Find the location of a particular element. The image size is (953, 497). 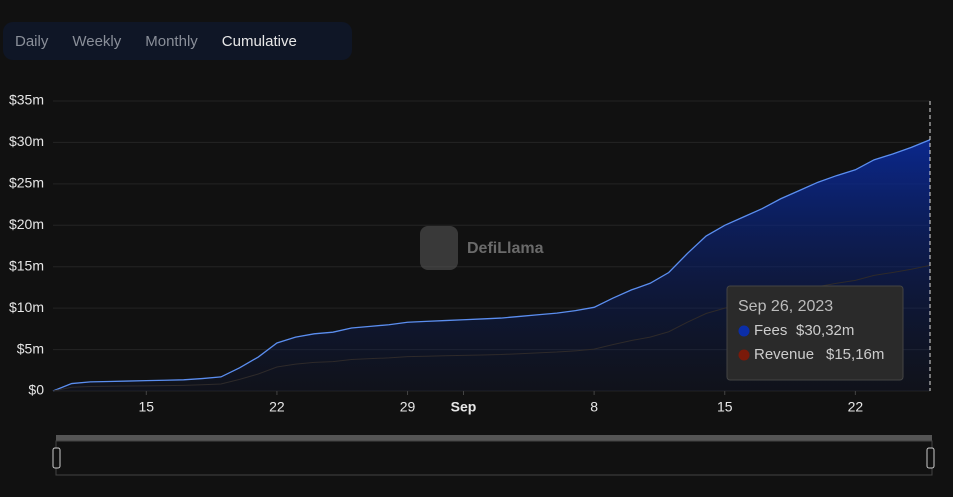

tab: Monthly is located at coordinates (171, 41).